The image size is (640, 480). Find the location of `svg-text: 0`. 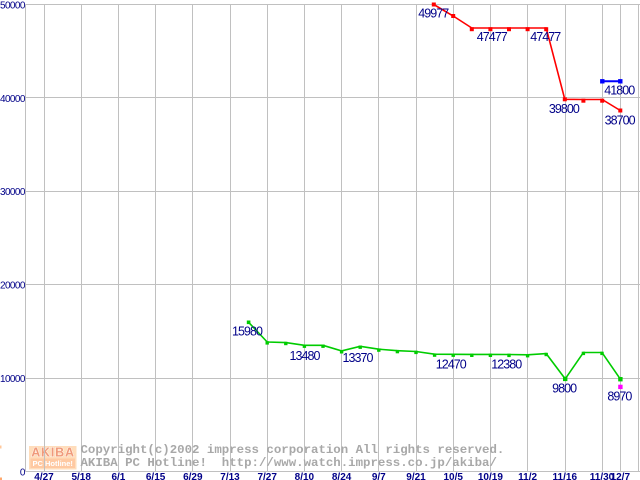

svg-text: 0 is located at coordinates (23, 472).